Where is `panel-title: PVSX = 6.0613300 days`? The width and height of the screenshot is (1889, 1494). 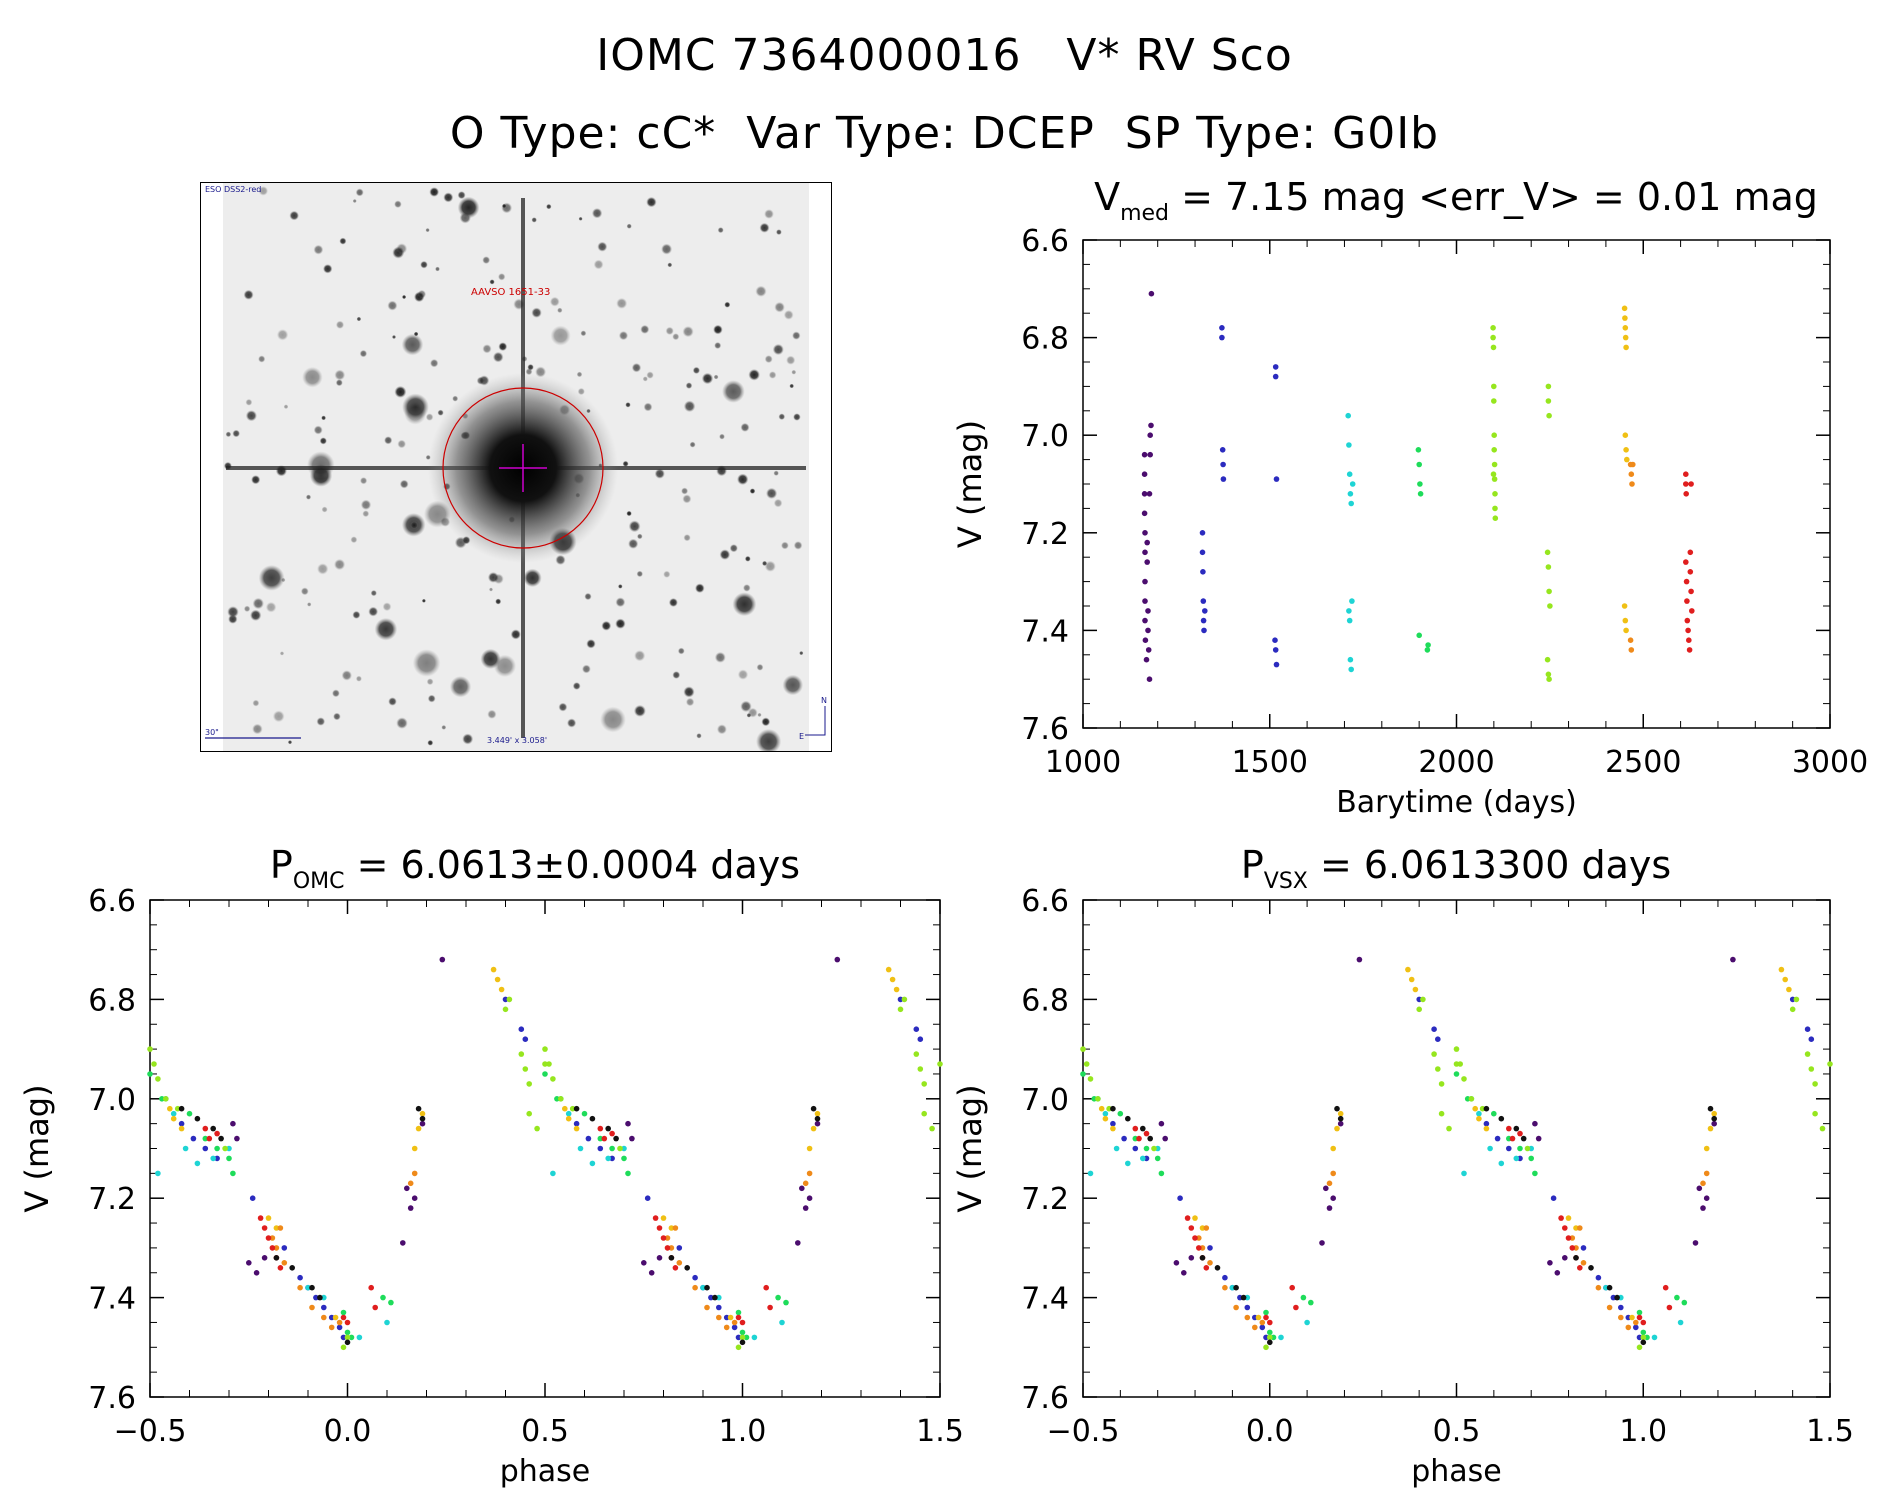
panel-title: PVSX = 6.0613300 days is located at coordinates (1456, 868).